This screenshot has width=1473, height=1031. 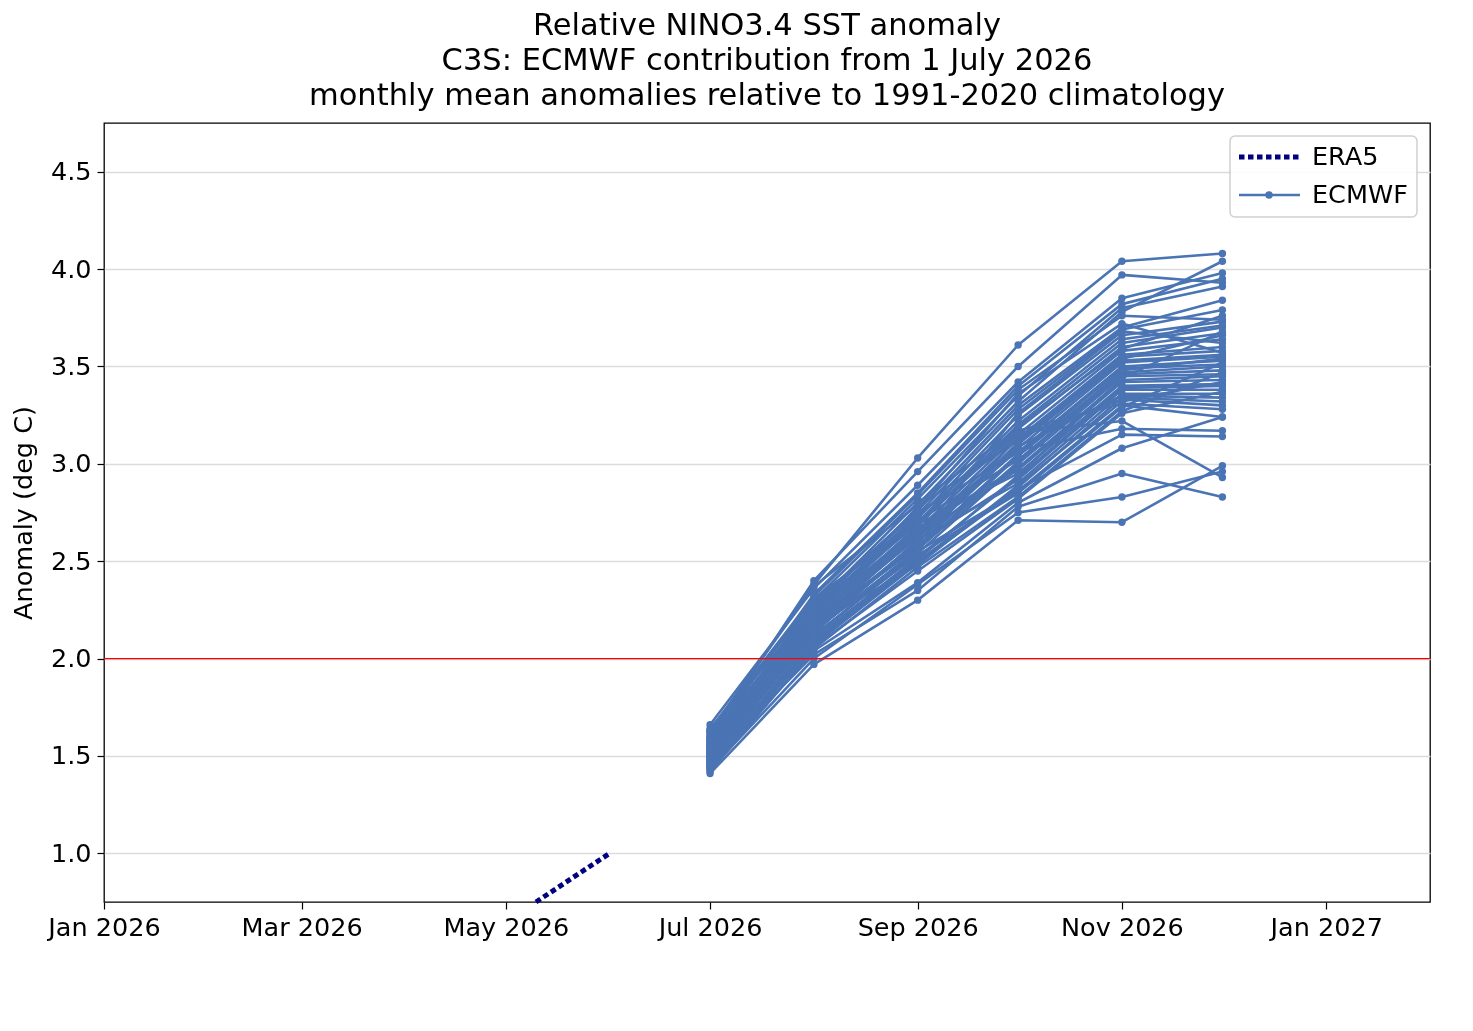 I want to click on legend-label: ECMWF, so click(x=1360, y=194).